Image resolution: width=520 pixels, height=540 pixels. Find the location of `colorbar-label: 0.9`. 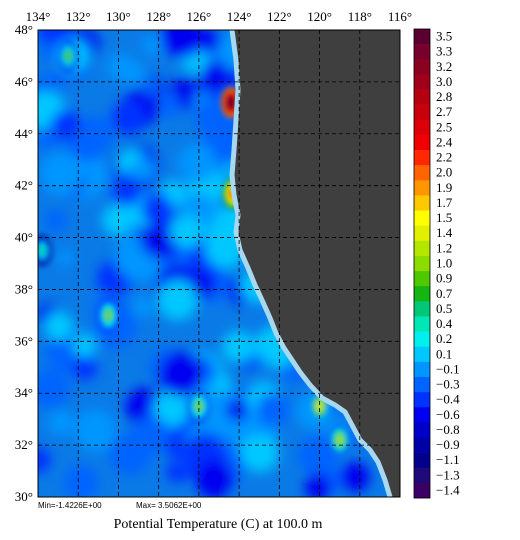

colorbar-label: 0.9 is located at coordinates (444, 278).